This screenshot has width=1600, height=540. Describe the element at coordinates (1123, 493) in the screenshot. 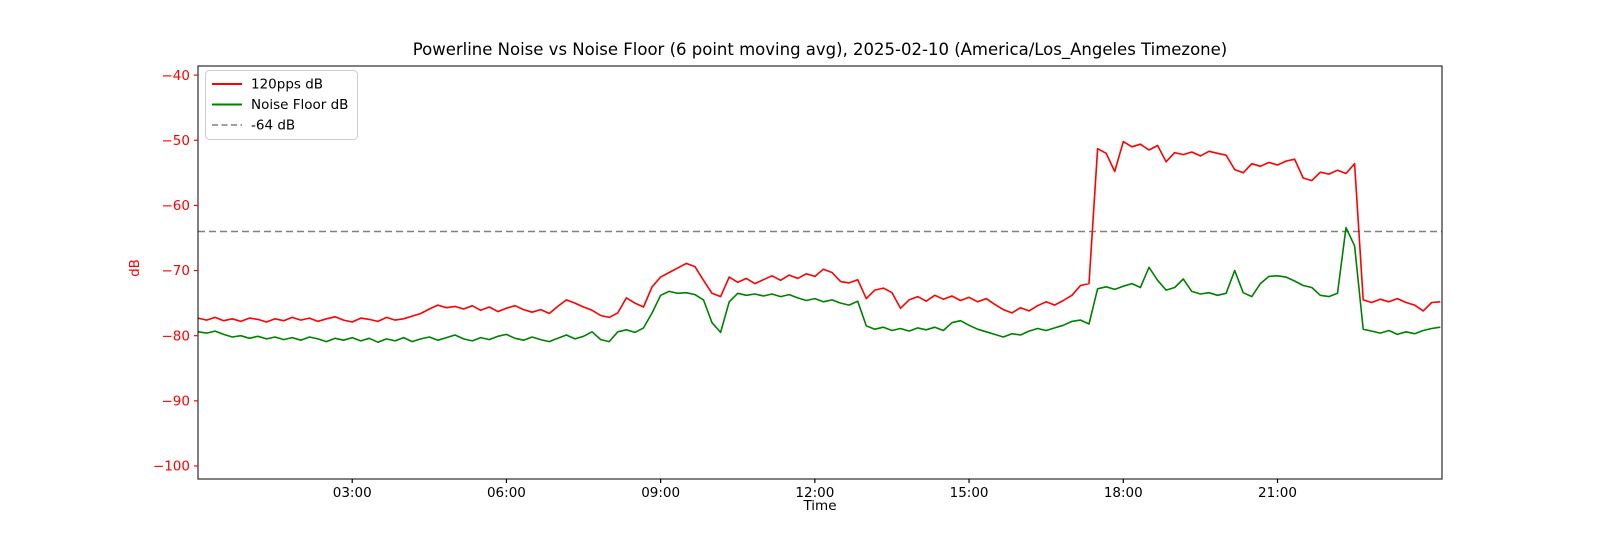

I see `x-tick-label: 18:00` at that location.